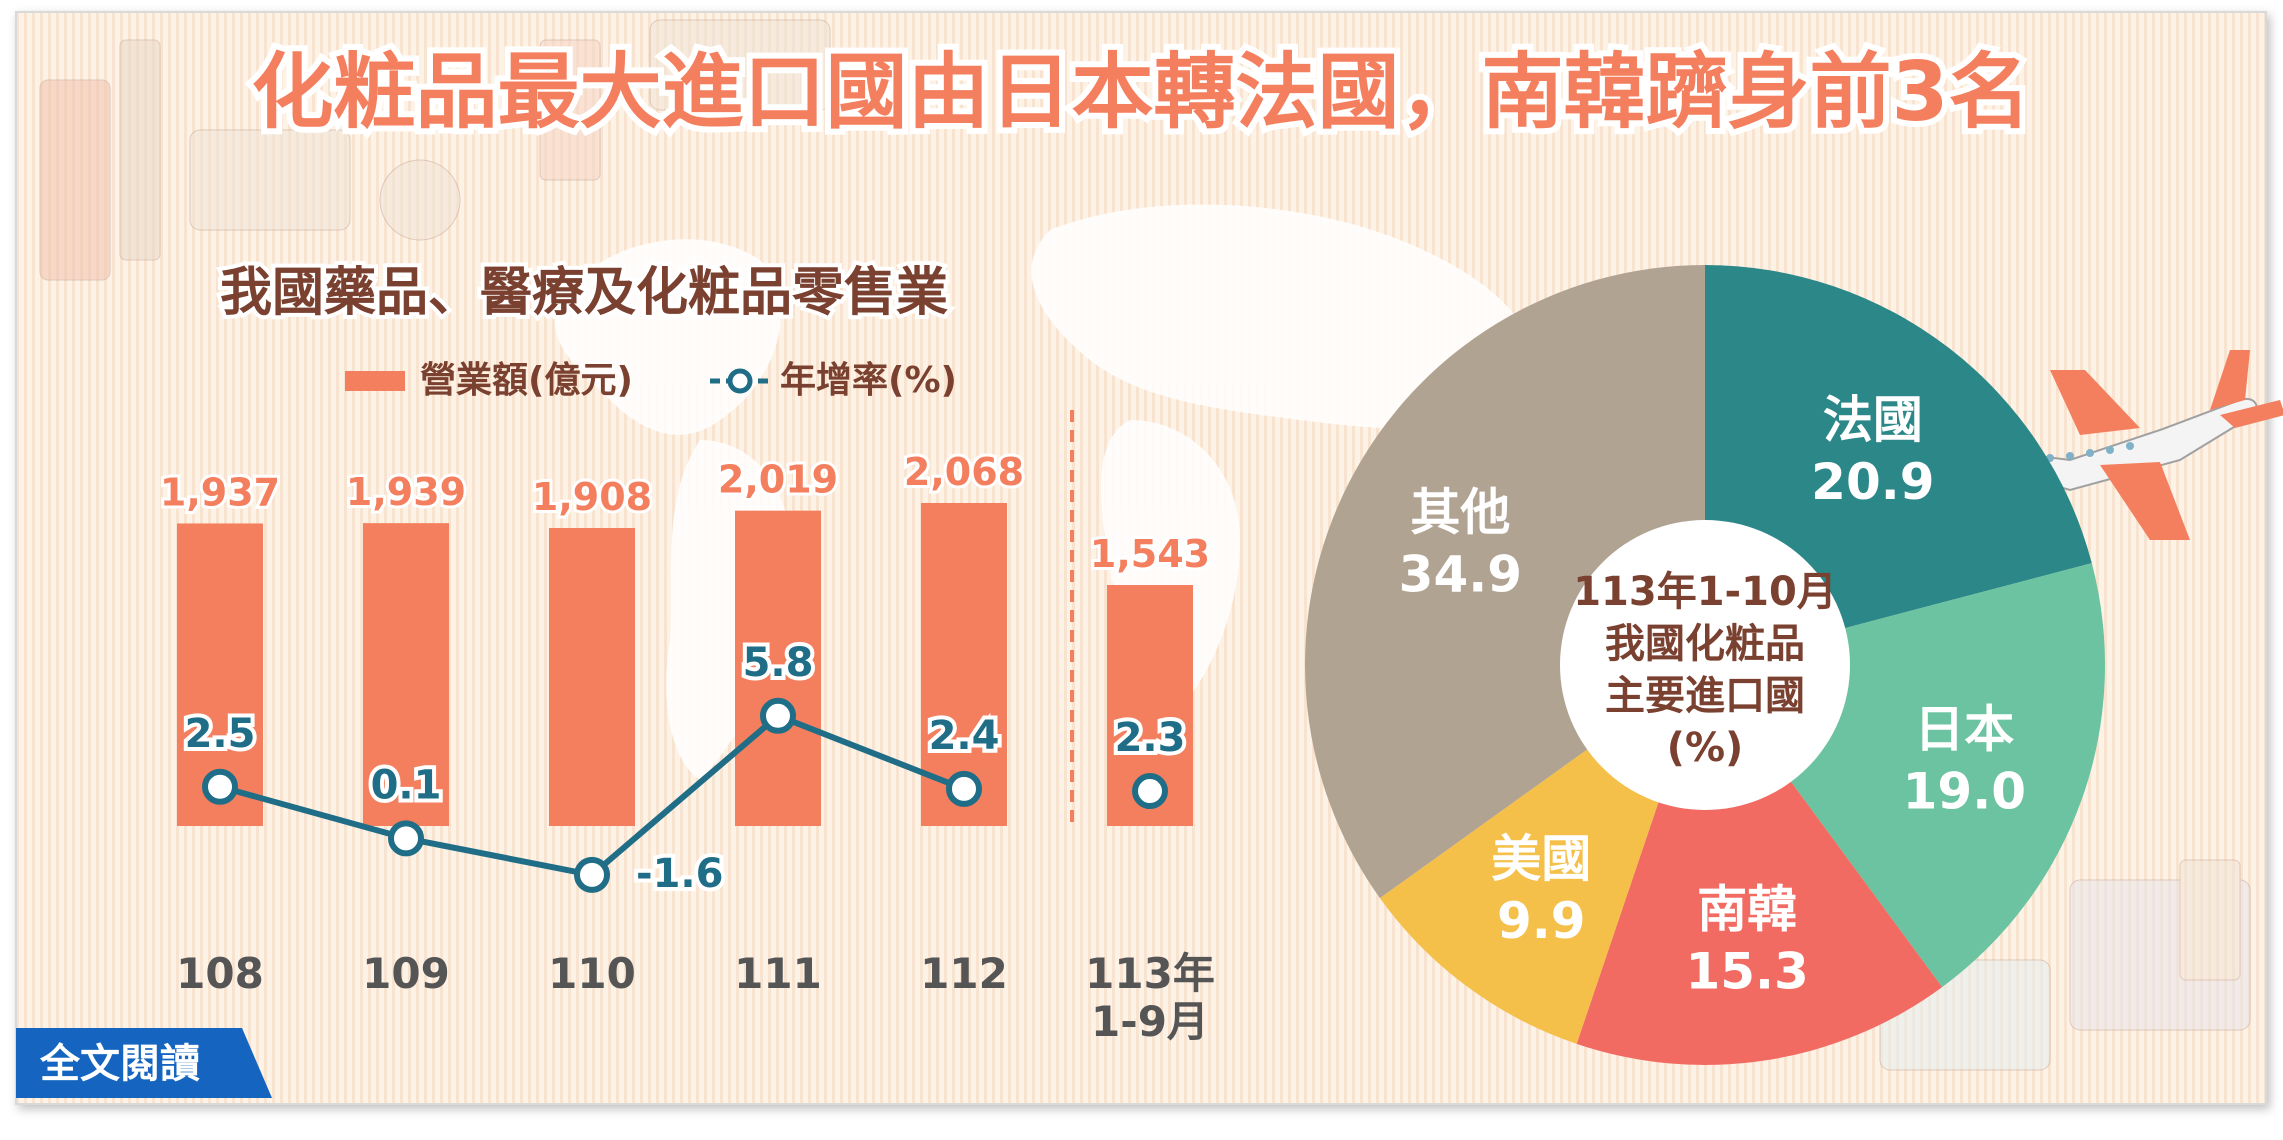  I want to click on bar-value-label: 2,068, so click(964, 472).